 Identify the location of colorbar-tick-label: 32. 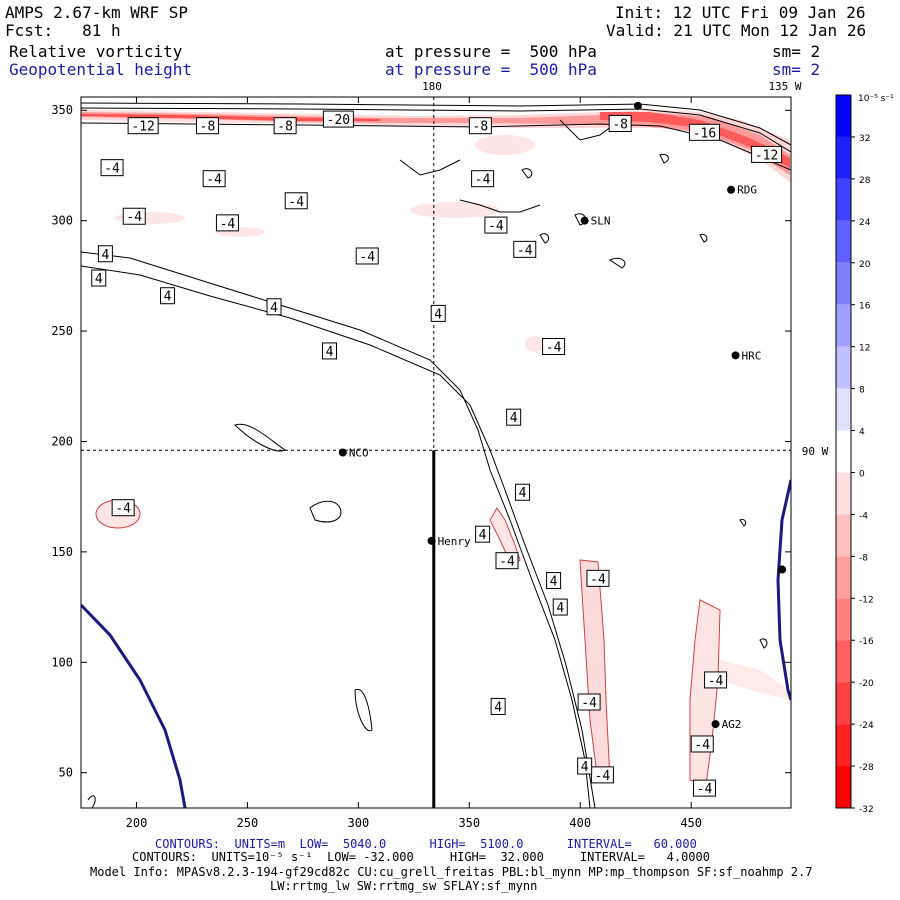
(864, 139).